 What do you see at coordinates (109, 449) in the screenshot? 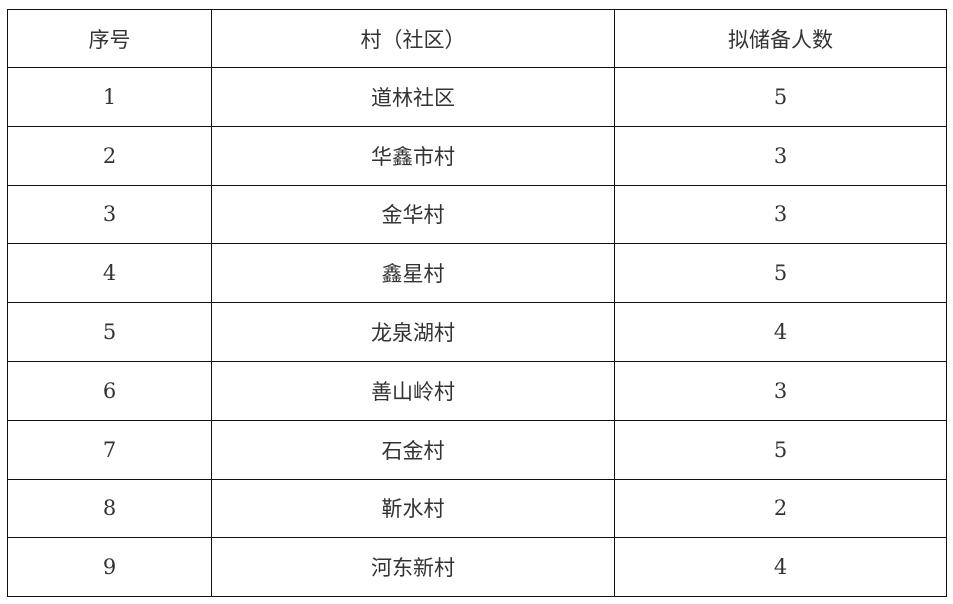
I see `cell-index: 7` at bounding box center [109, 449].